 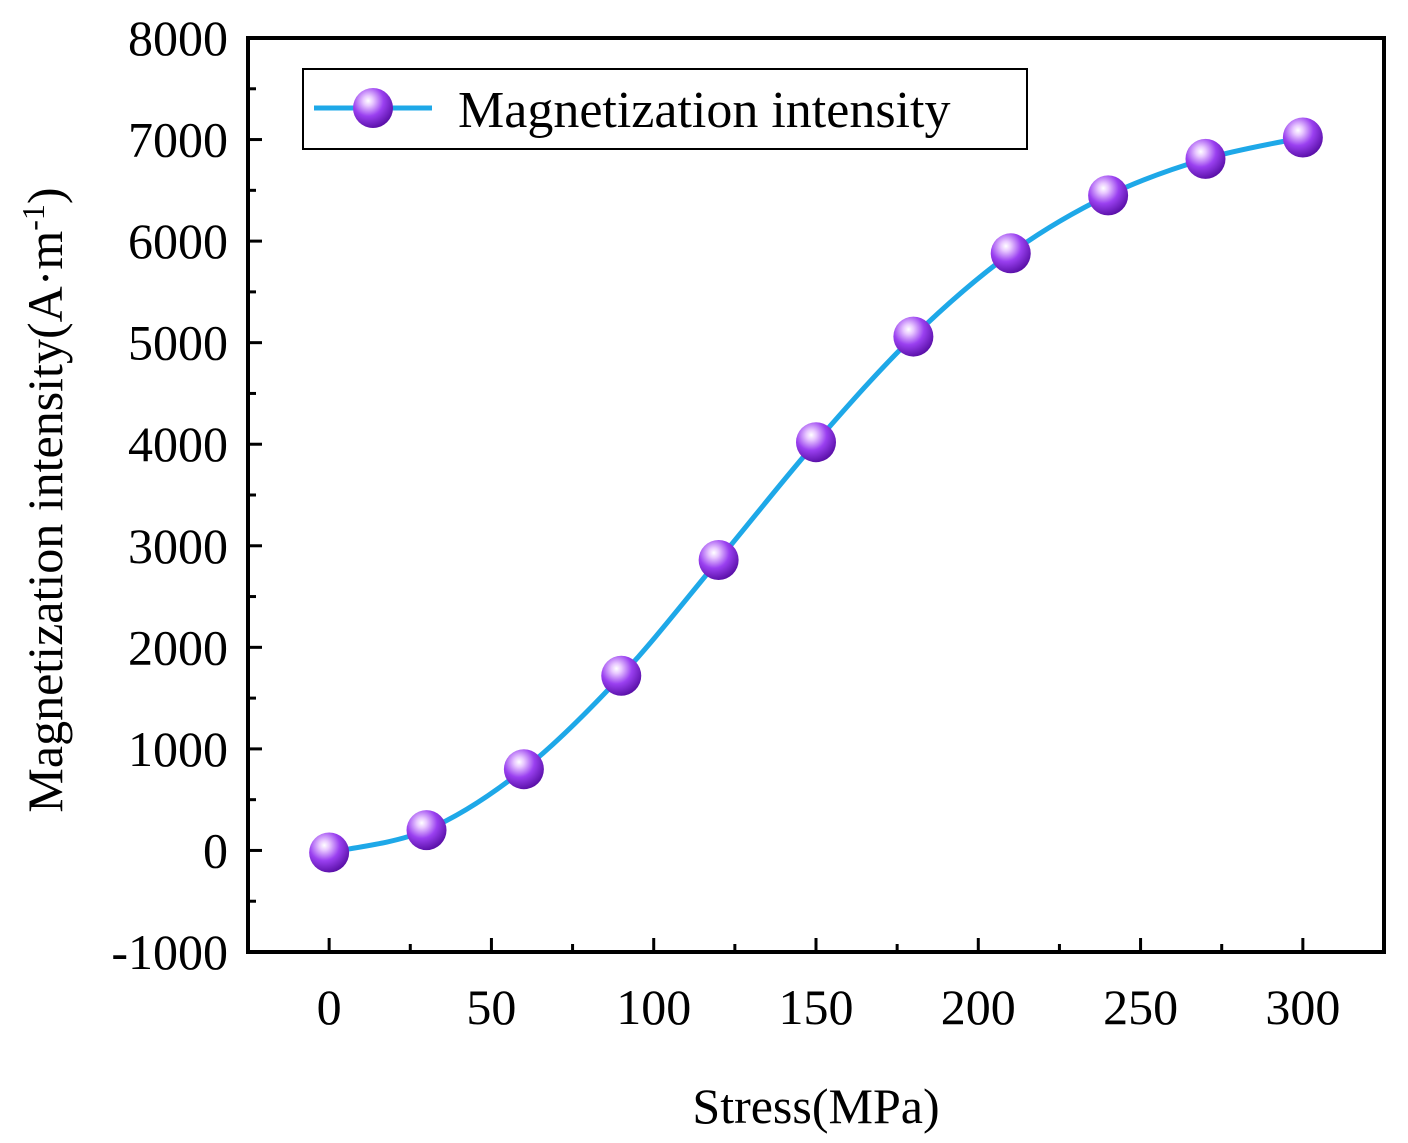 What do you see at coordinates (169, 952) in the screenshot?
I see `y-tick-label: -1000` at bounding box center [169, 952].